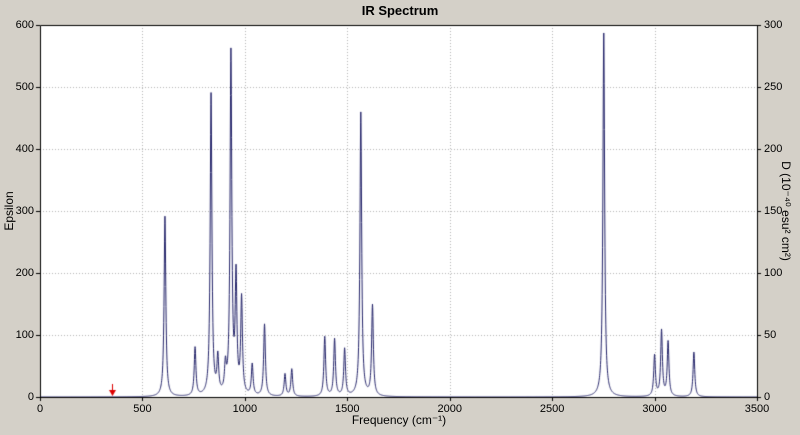 The image size is (800, 435). Describe the element at coordinates (400, 10) in the screenshot. I see `chart-title: IR Spectrum` at that location.